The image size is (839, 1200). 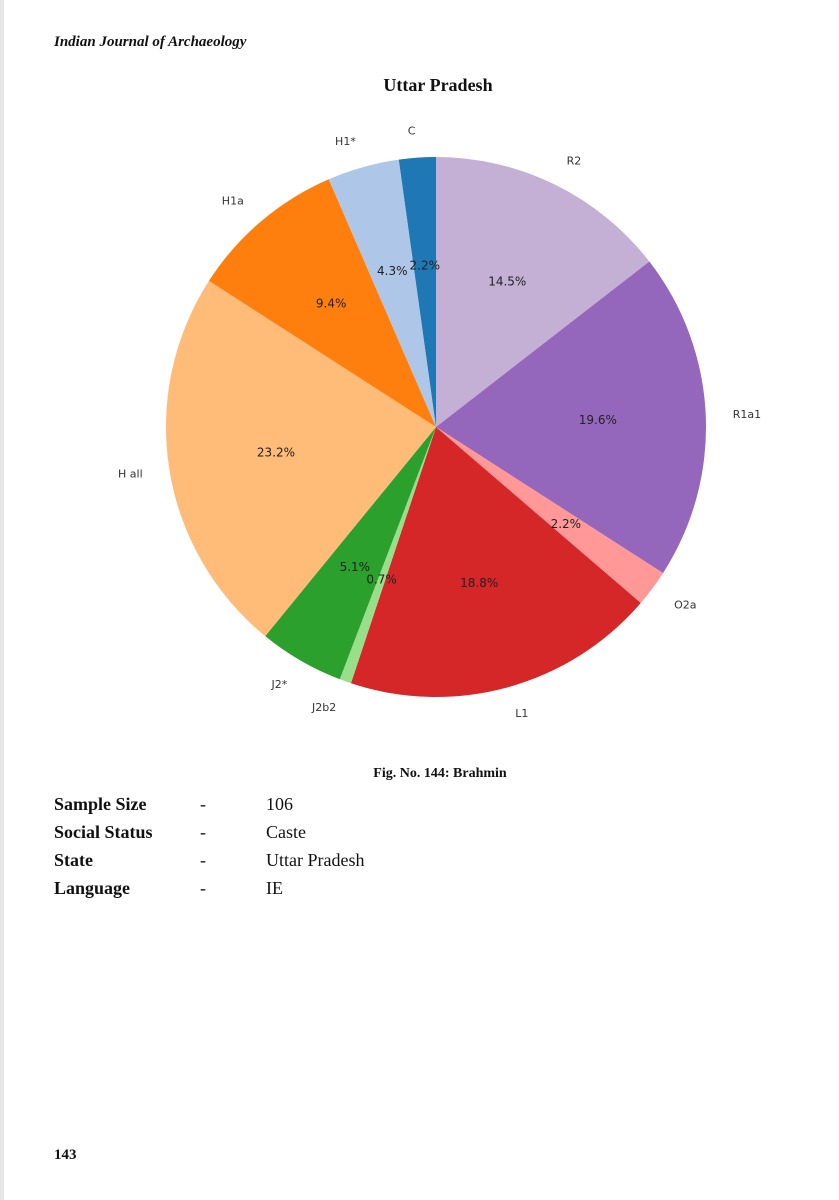 I want to click on info-value: Uttar Pradesh, so click(x=315, y=859).